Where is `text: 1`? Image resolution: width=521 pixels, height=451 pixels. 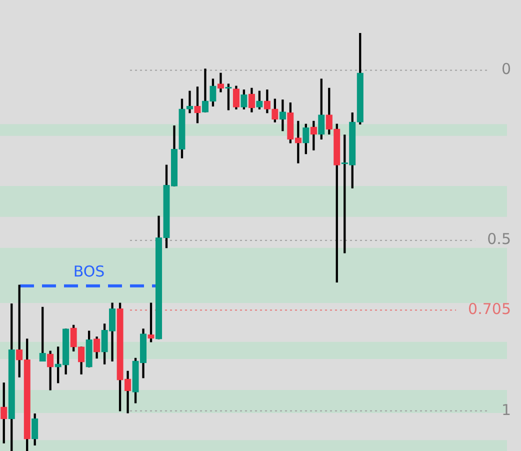
text: 1 is located at coordinates (506, 409).